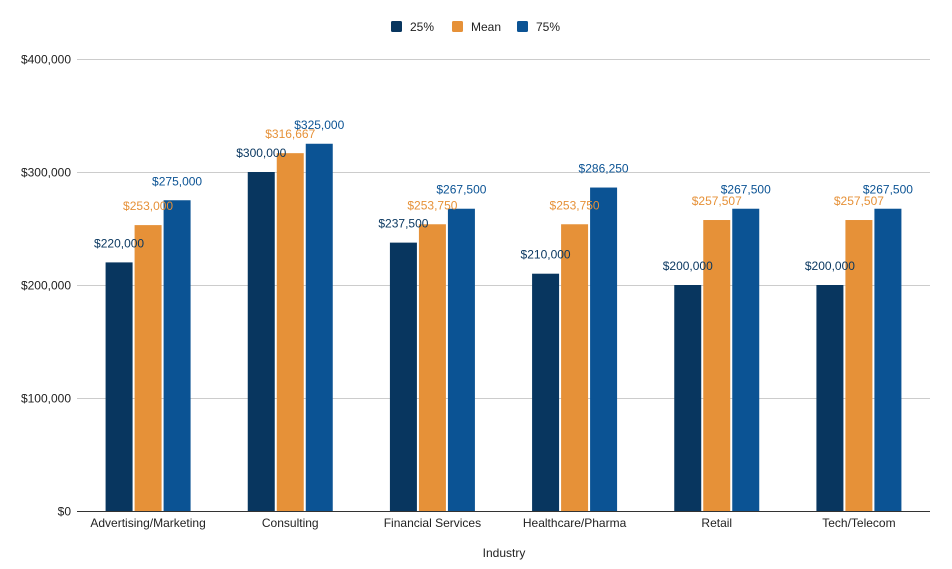 Image resolution: width=952 pixels, height=569 pixels. Describe the element at coordinates (858, 523) in the screenshot. I see `x-tick-label: Tech/Telecom` at that location.